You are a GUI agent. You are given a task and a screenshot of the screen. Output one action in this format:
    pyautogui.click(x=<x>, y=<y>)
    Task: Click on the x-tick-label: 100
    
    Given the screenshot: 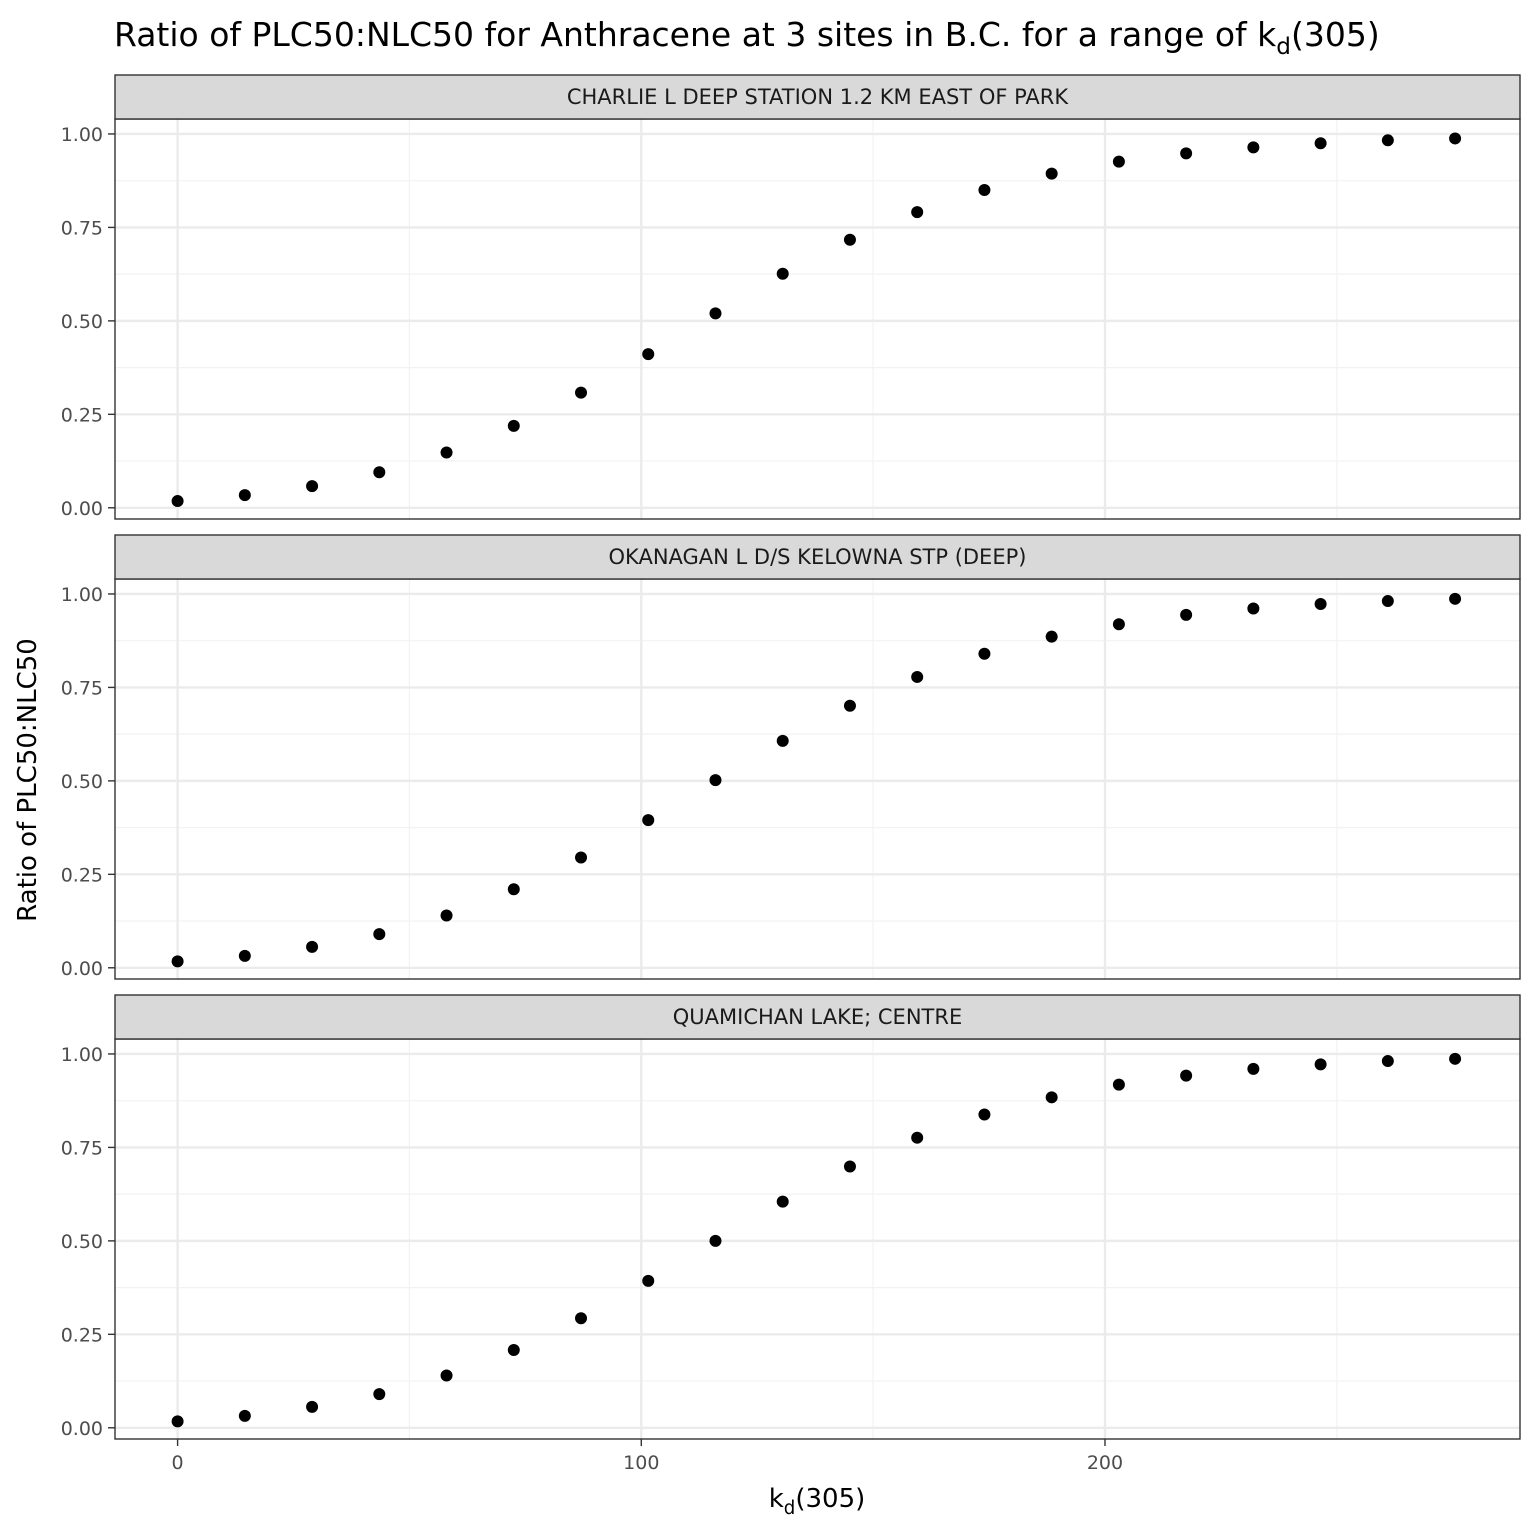 What is the action you would take?
    pyautogui.click(x=641, y=1463)
    